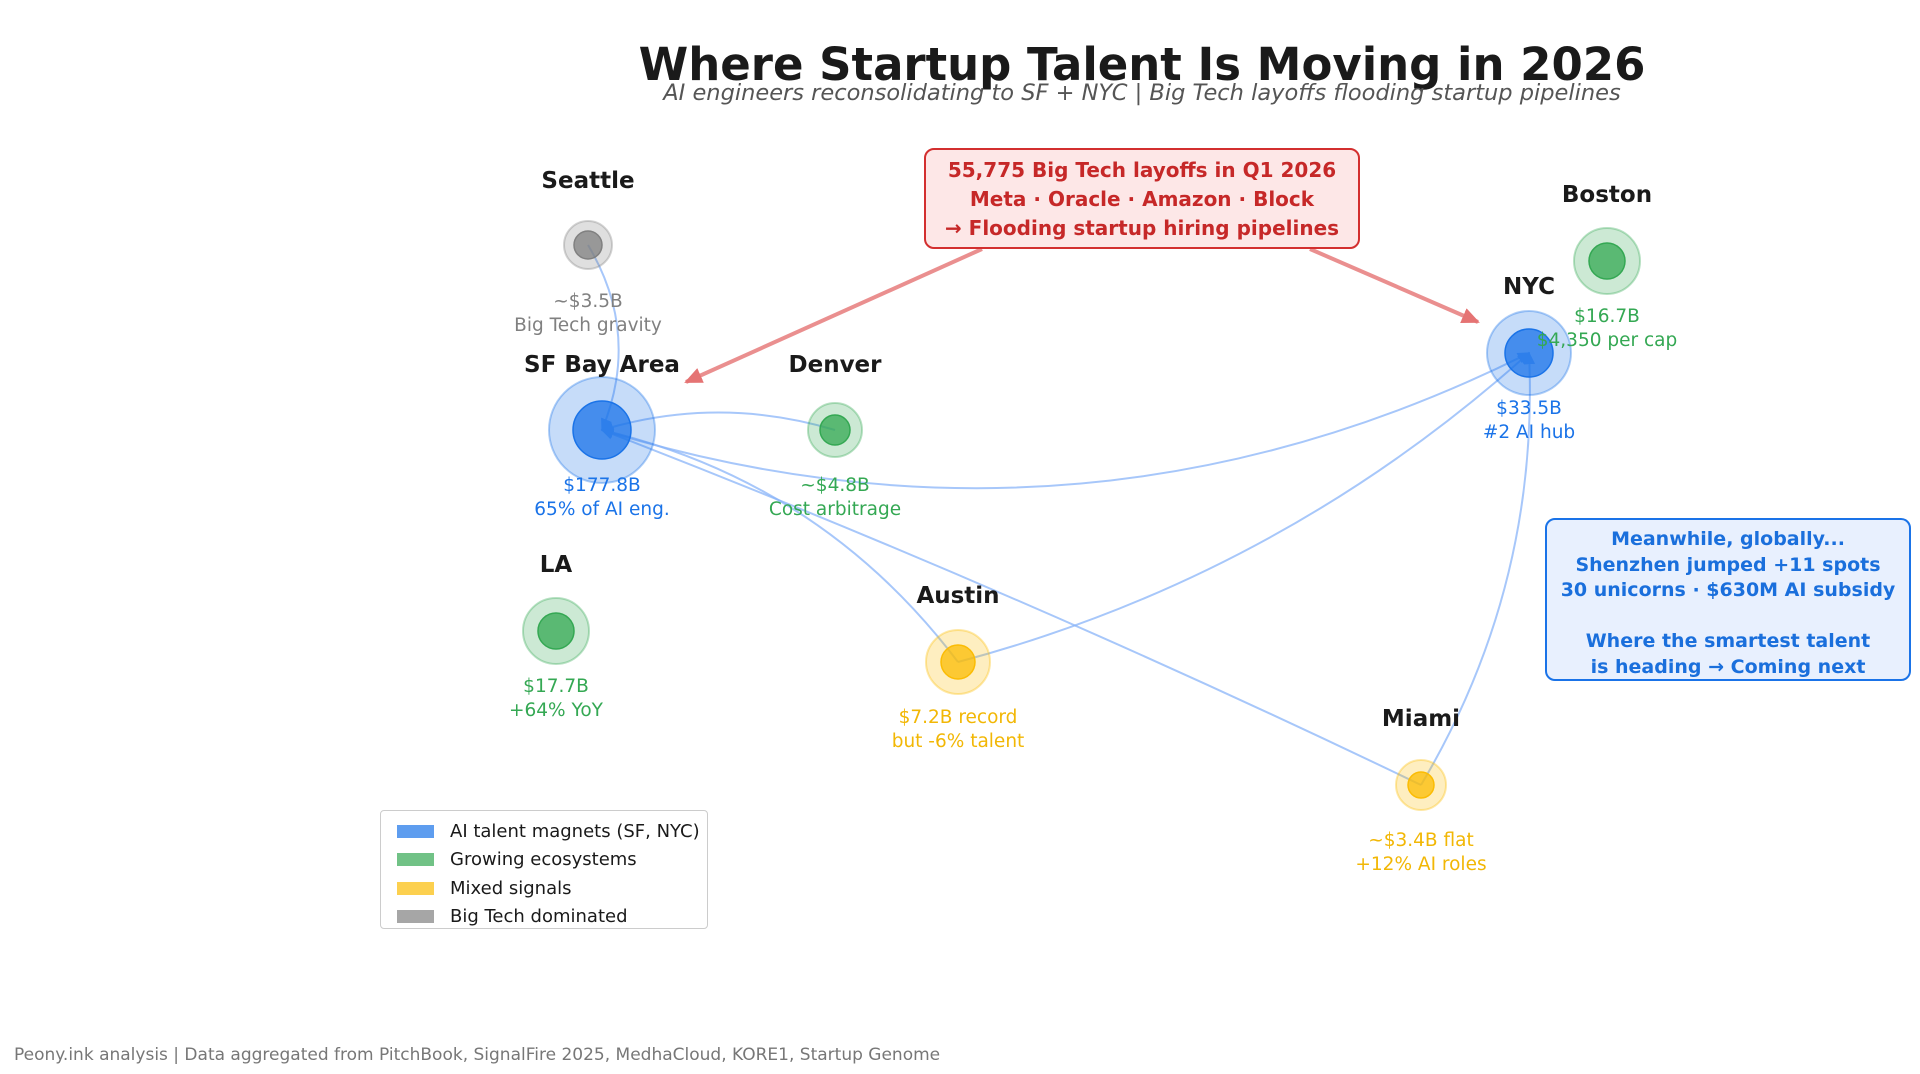 The image size is (1920, 1074). What do you see at coordinates (835, 485) in the screenshot?
I see `city-annotation-line: ~$4.8B` at bounding box center [835, 485].